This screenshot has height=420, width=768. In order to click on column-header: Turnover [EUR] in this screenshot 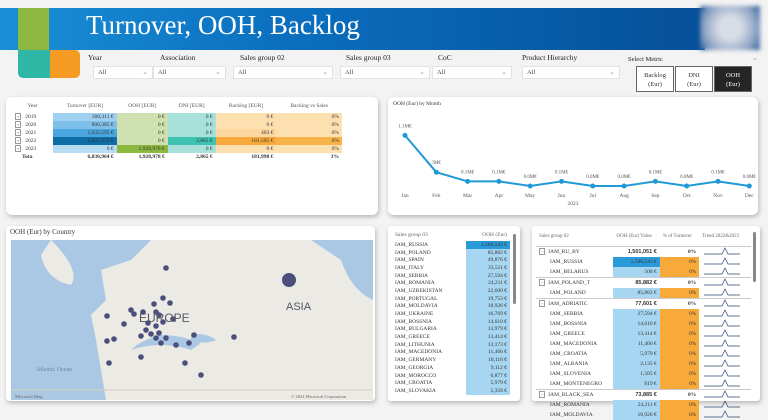, I will do `click(84, 106)`.